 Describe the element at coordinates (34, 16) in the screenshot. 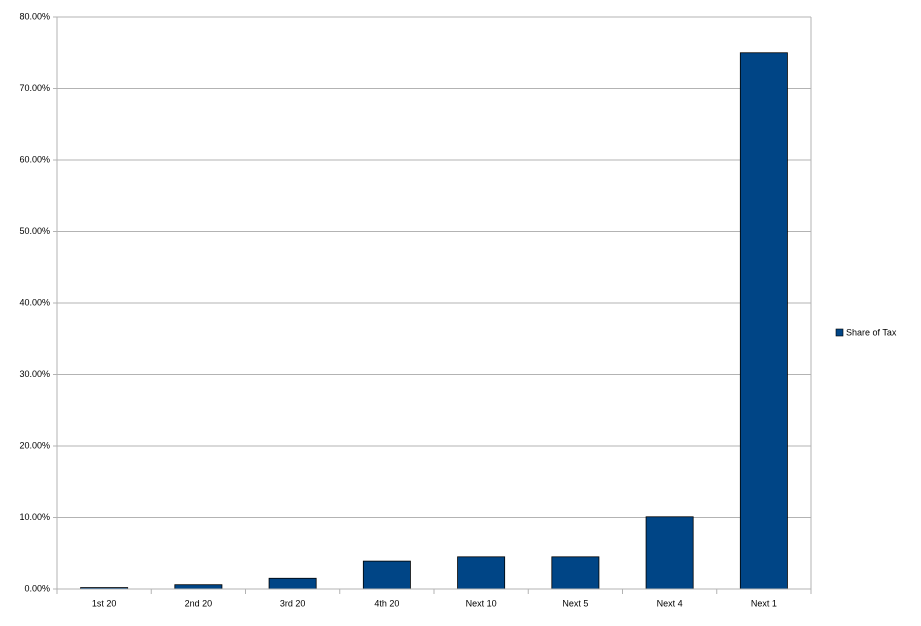

I see `y-tick-label: 80.00%` at that location.